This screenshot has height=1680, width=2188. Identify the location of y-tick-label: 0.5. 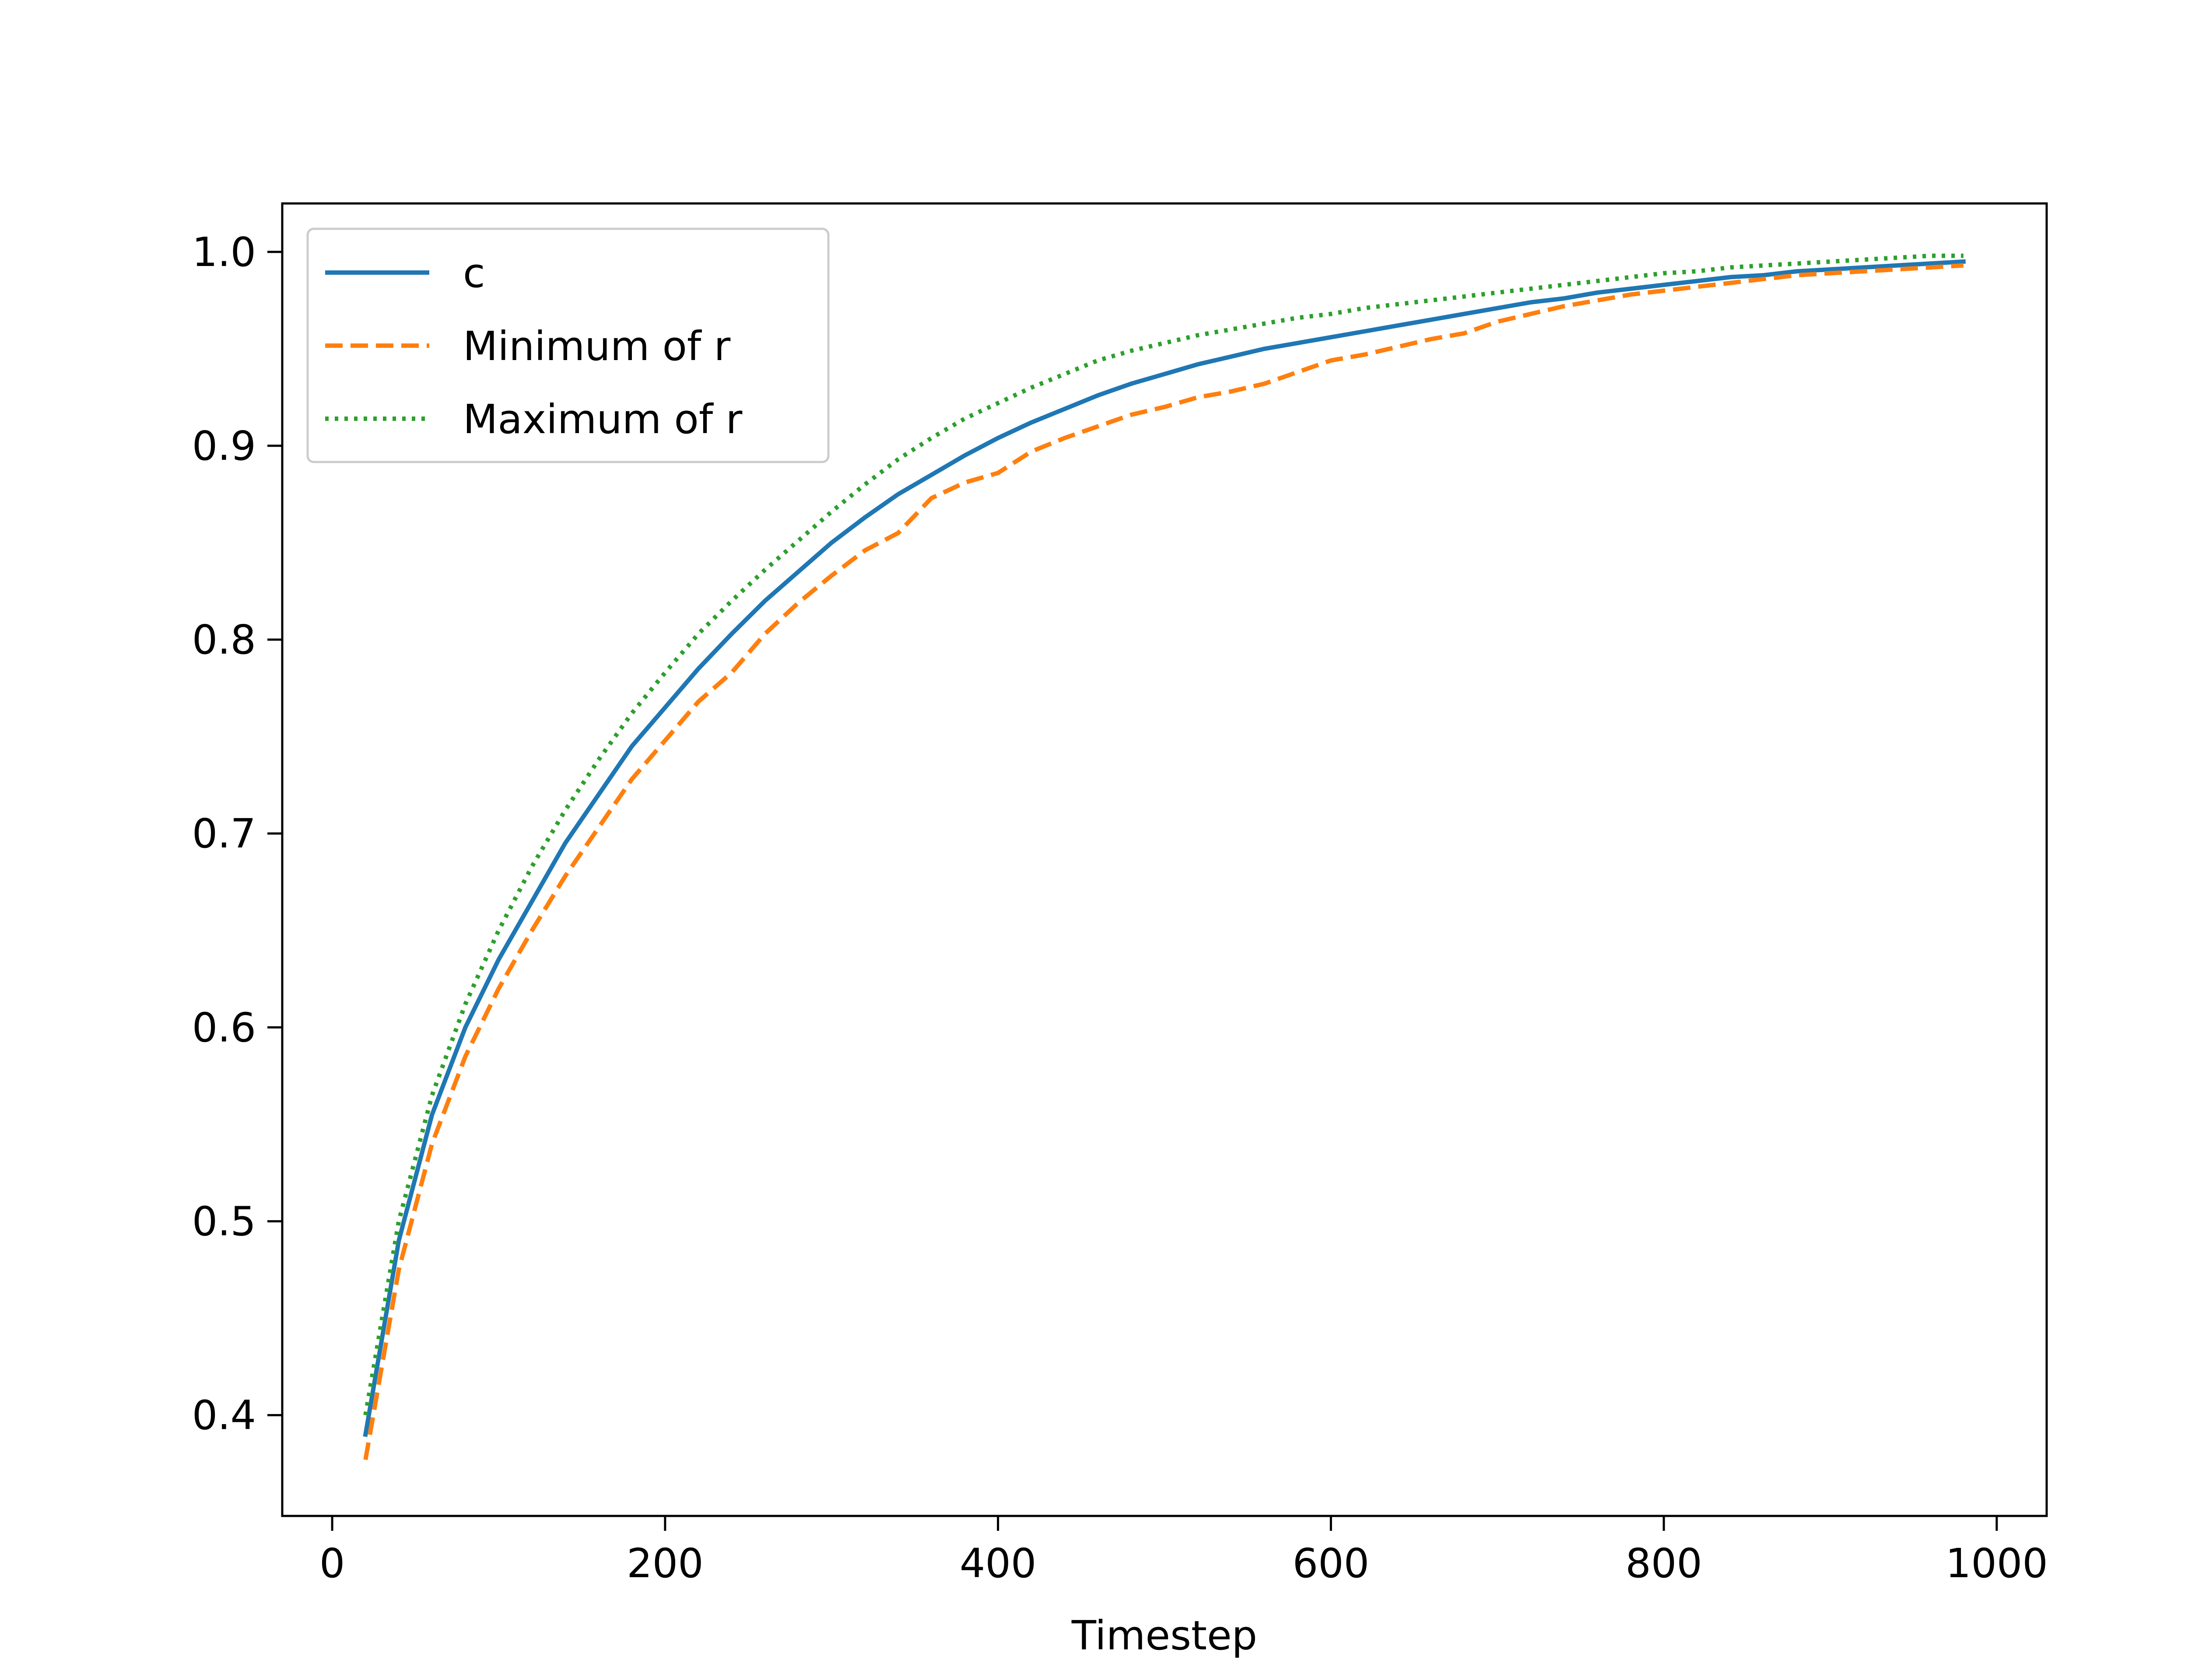
(224, 1221).